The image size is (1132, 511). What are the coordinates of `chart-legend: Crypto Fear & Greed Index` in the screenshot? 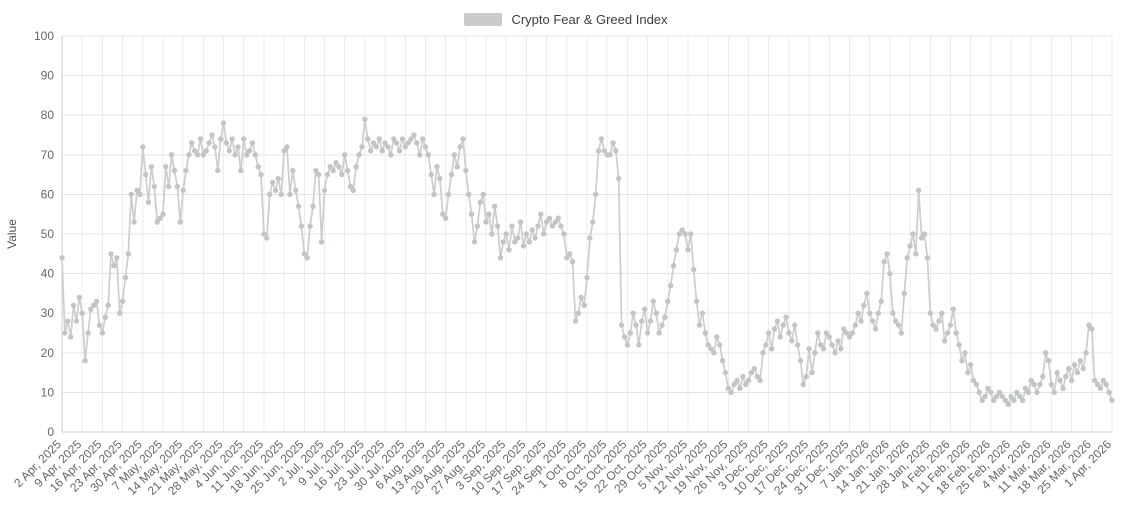 It's located at (566, 19).